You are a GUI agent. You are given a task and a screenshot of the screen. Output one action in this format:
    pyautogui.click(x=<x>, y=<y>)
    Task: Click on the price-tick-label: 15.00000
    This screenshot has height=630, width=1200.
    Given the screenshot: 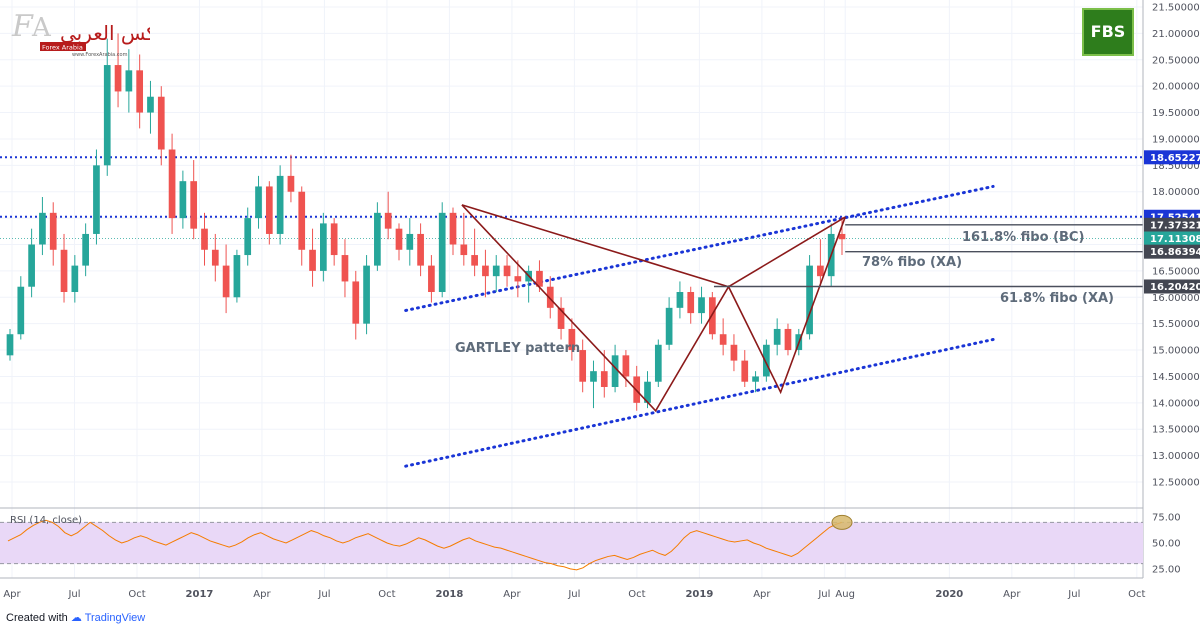 What is the action you would take?
    pyautogui.click(x=1176, y=351)
    